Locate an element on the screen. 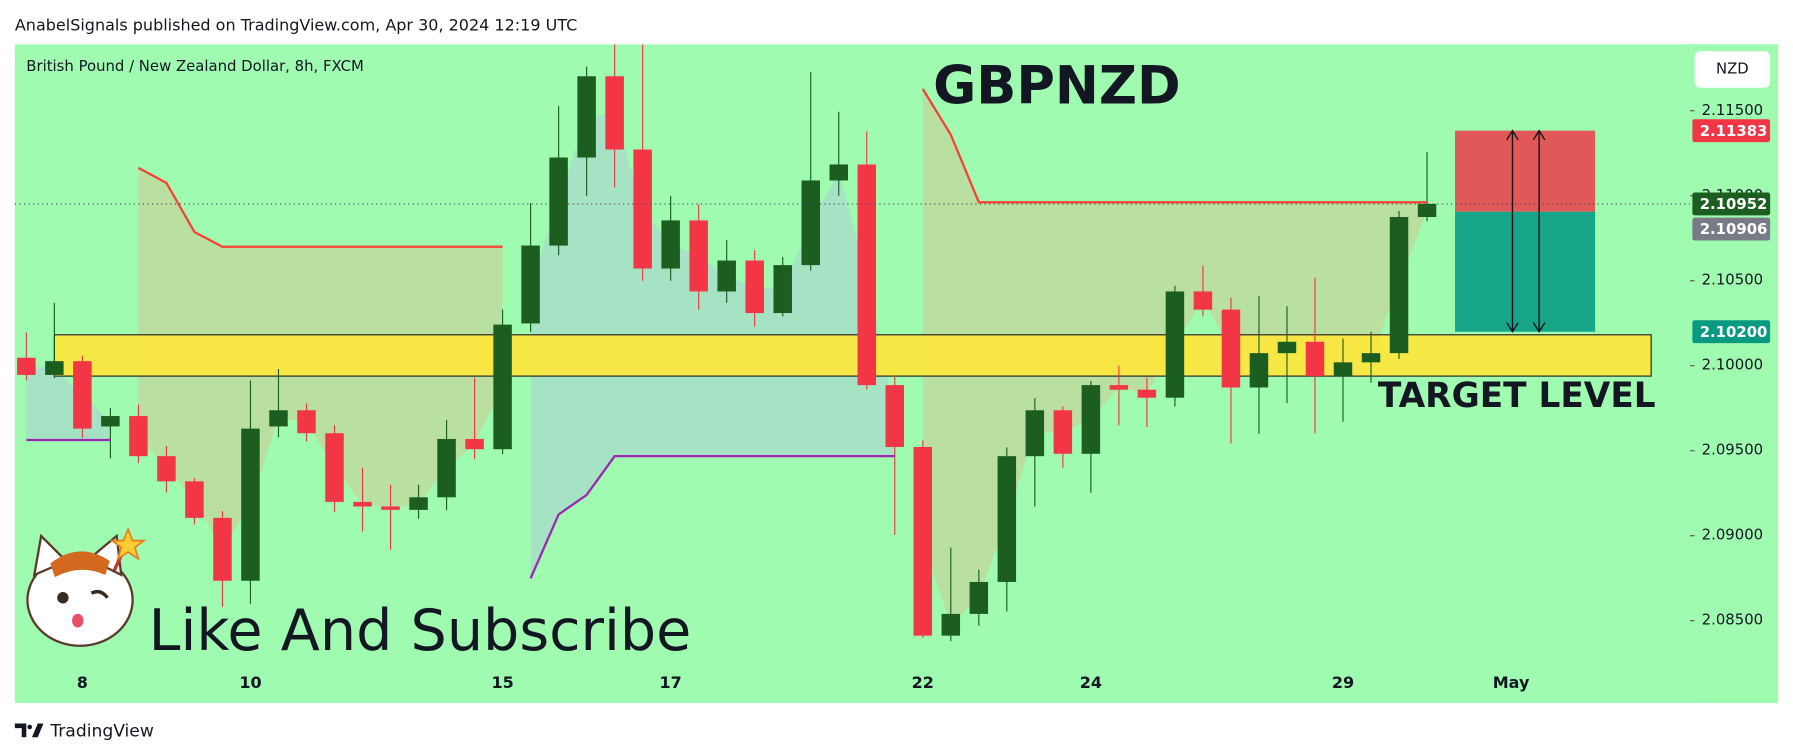 The width and height of the screenshot is (1793, 753). price-tag-label: 2.10906 is located at coordinates (1734, 229).